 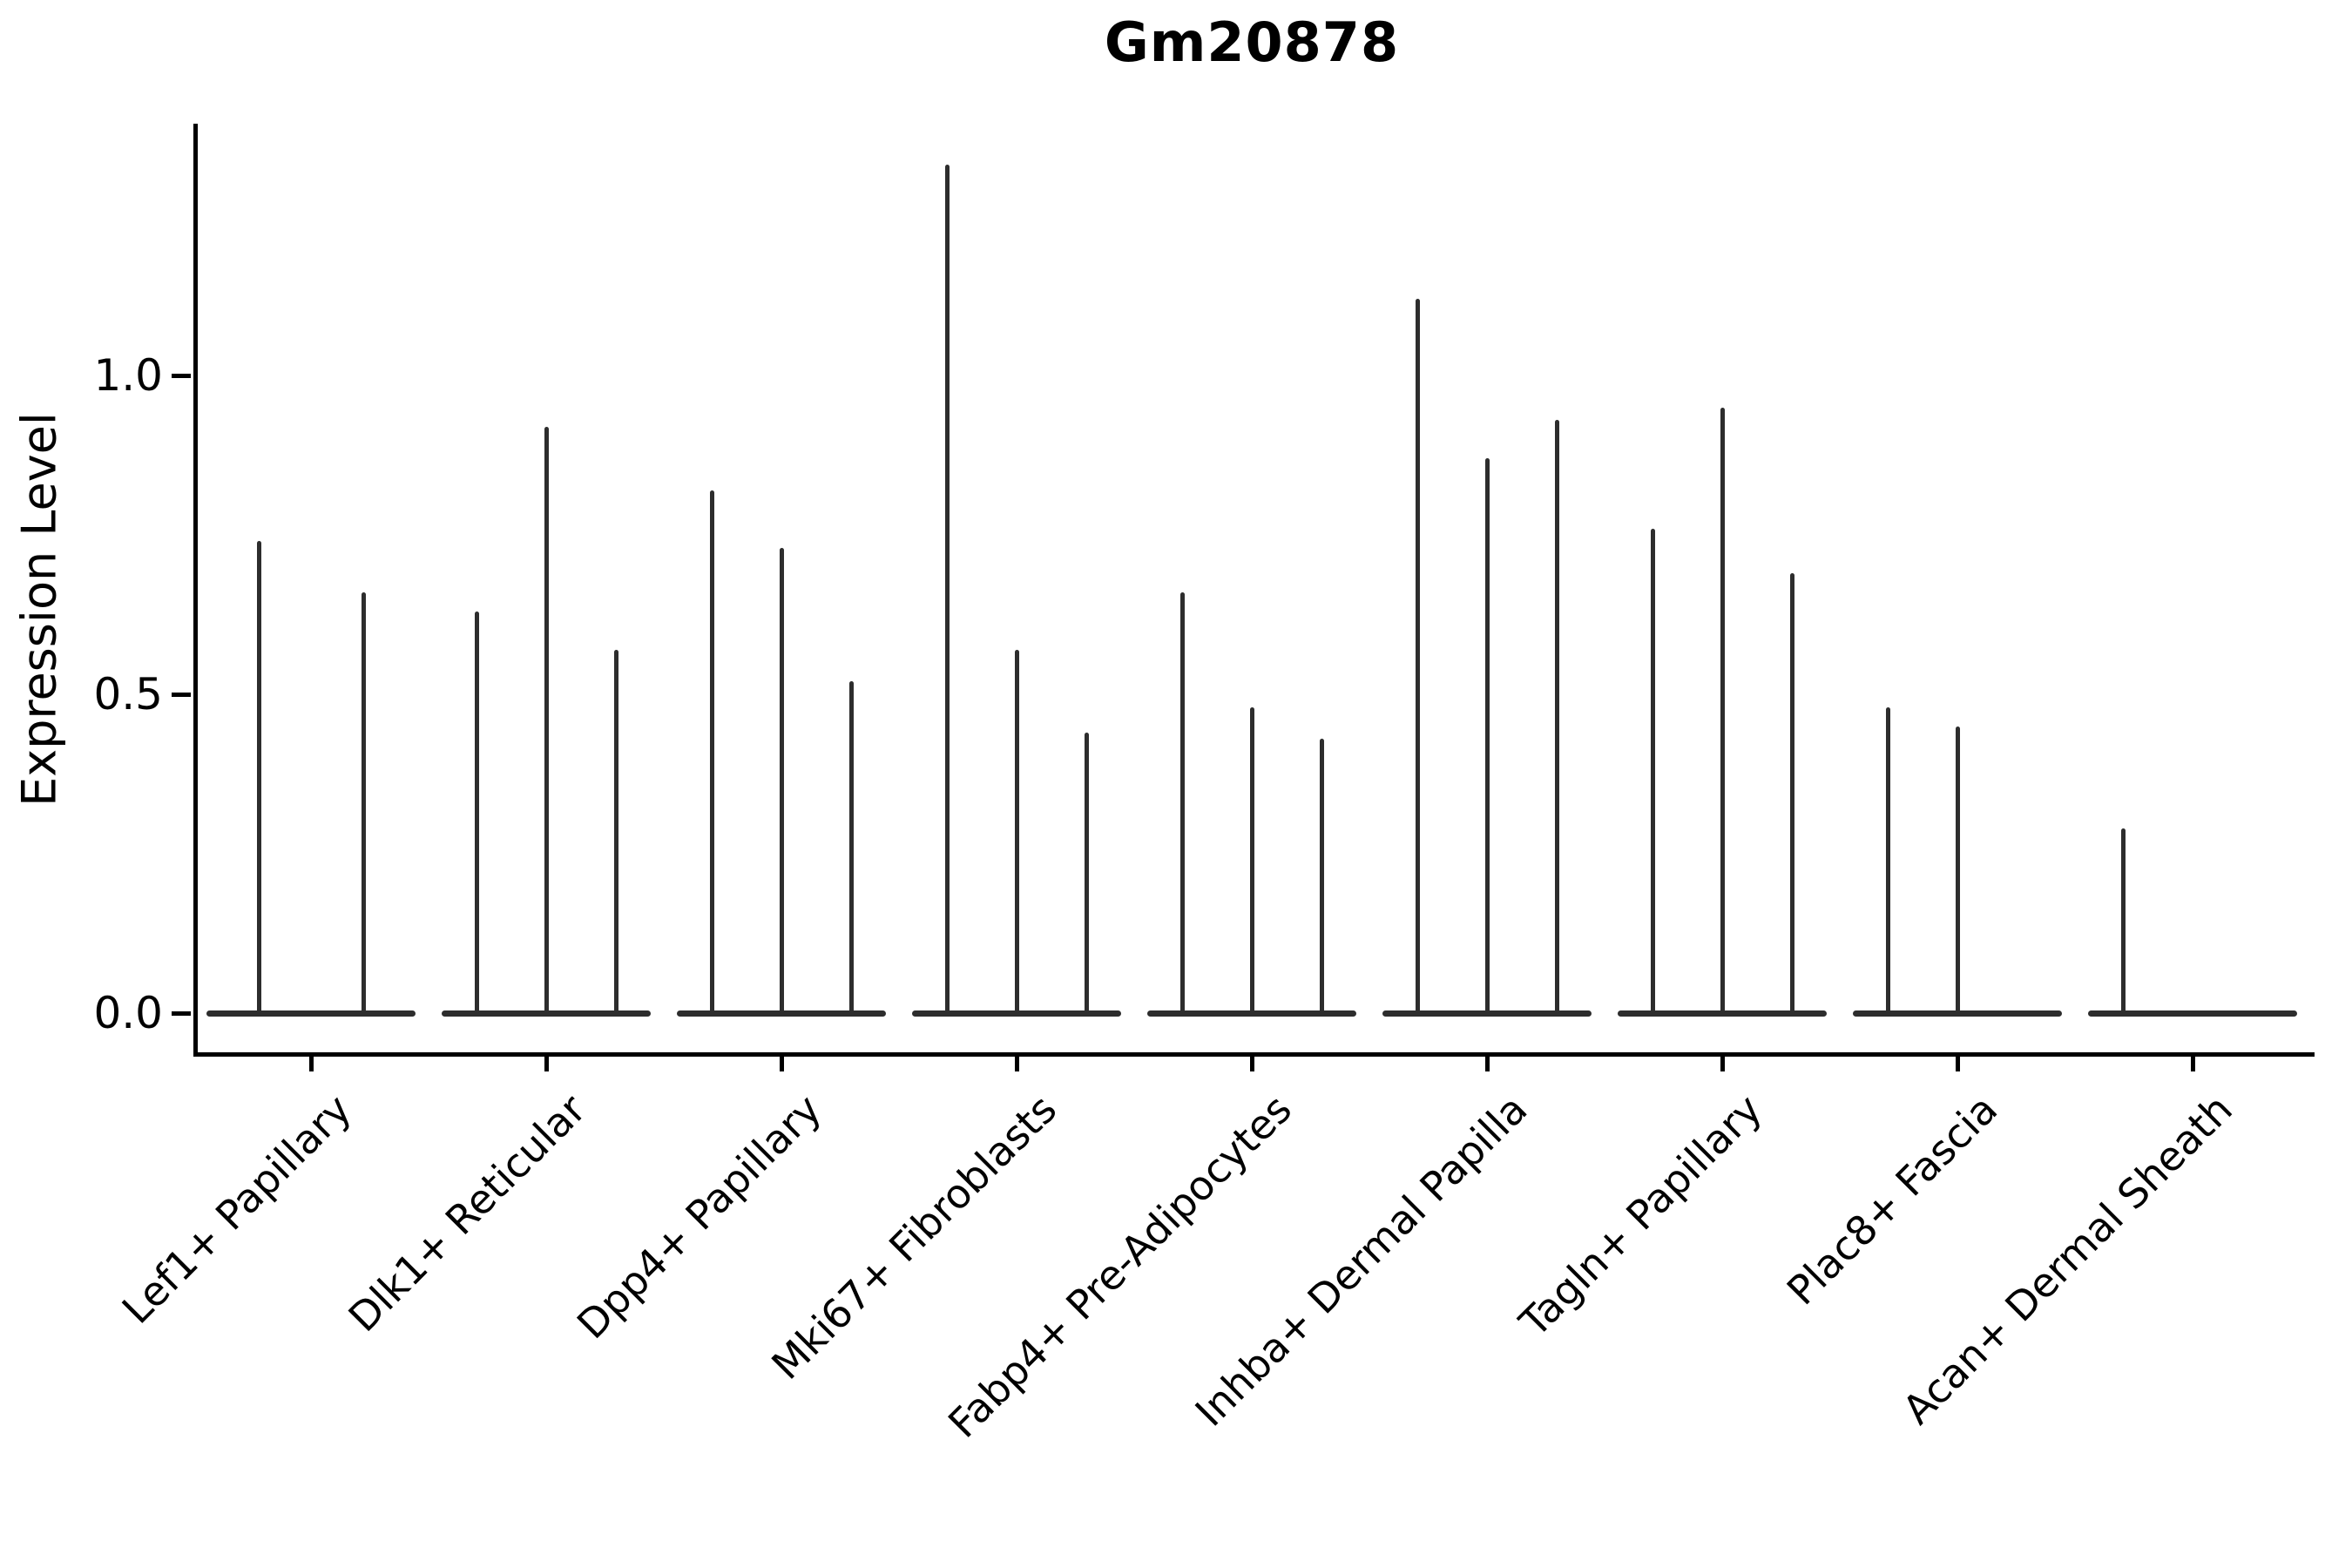 I want to click on x-tick-label: Plac8+ Fascia, so click(x=1892, y=1200).